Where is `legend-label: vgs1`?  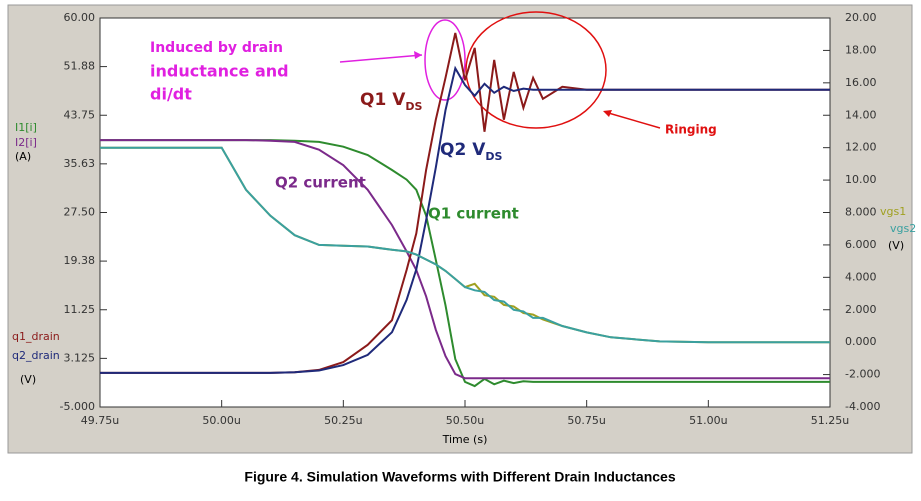 legend-label: vgs1 is located at coordinates (893, 211).